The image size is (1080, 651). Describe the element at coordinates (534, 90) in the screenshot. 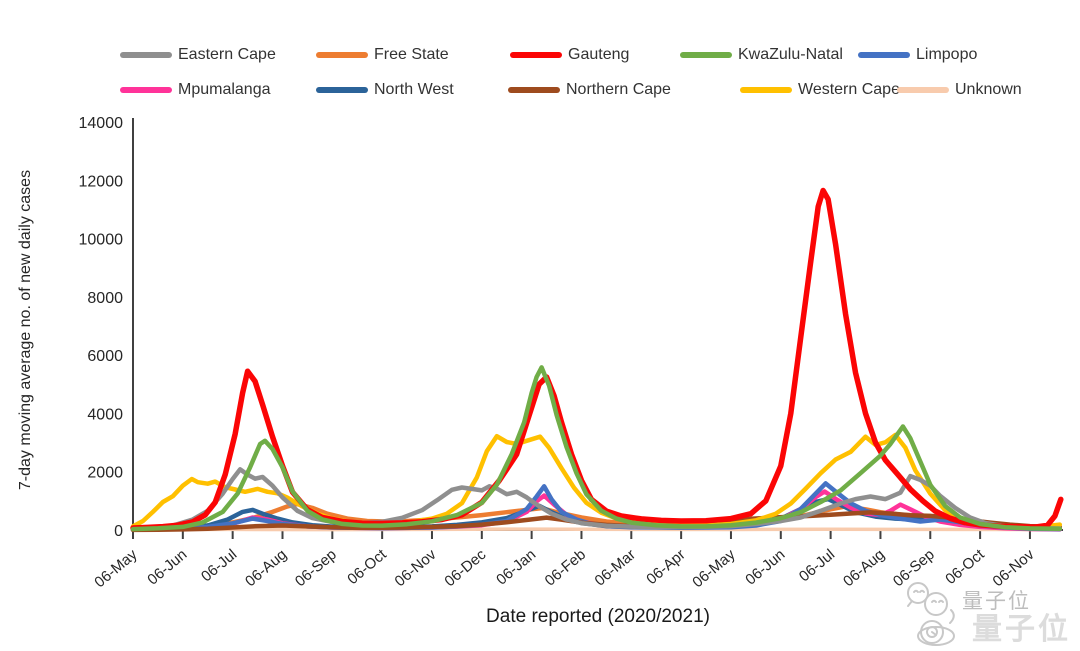

I see `legend-swatch-northern-cape` at that location.